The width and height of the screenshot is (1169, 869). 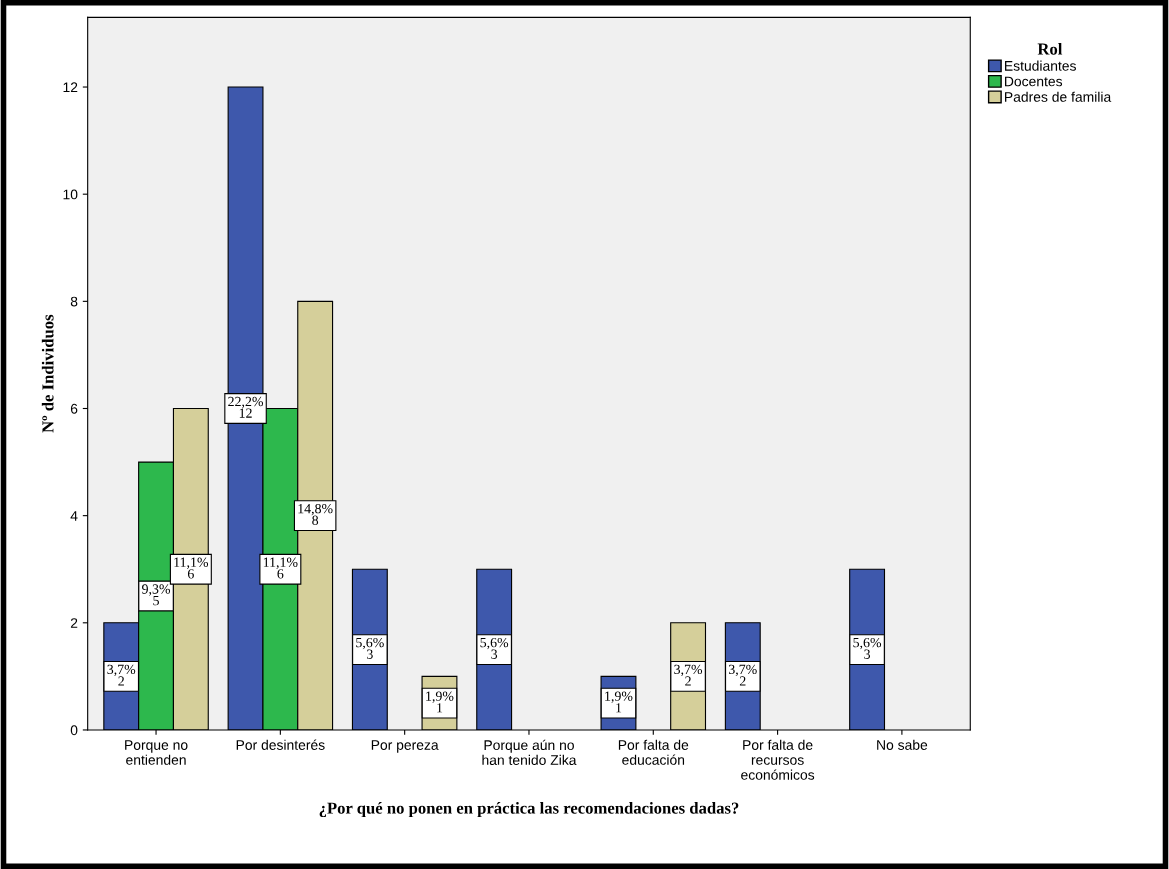 I want to click on y-tick-label: 12, so click(x=70, y=87).